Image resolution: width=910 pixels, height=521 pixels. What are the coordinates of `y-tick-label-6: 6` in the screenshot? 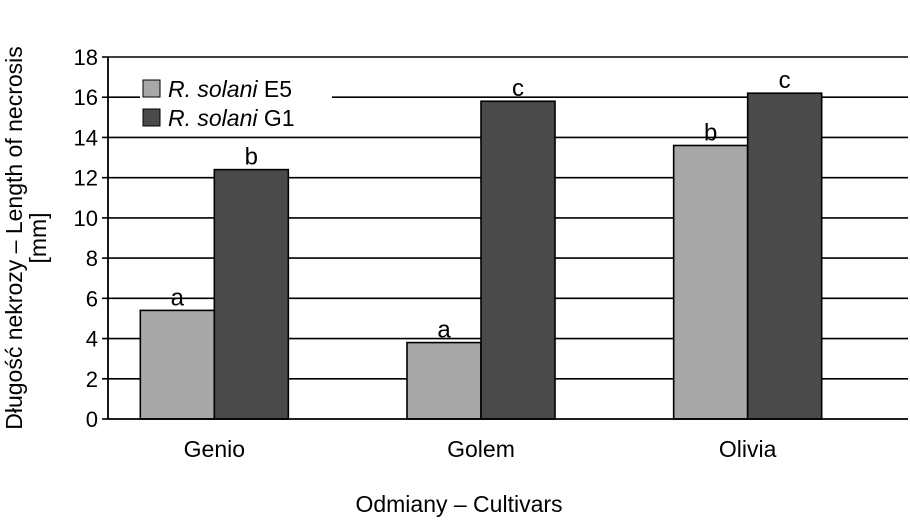 It's located at (92, 298).